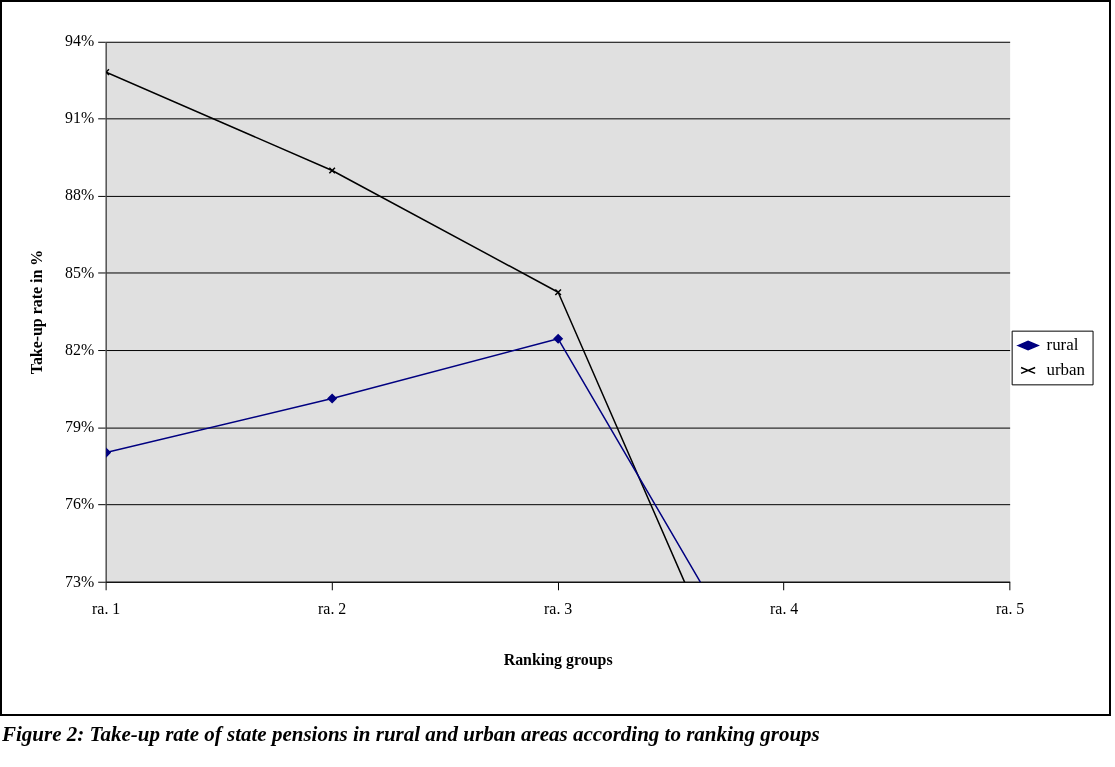 The height and width of the screenshot is (767, 1115). Describe the element at coordinates (106, 608) in the screenshot. I see `x-tick-label: ra. 1` at that location.